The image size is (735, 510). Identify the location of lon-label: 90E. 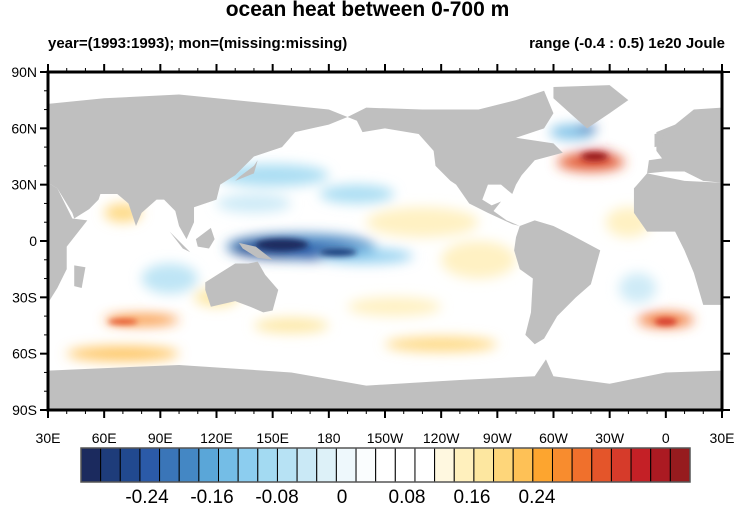
(160, 438).